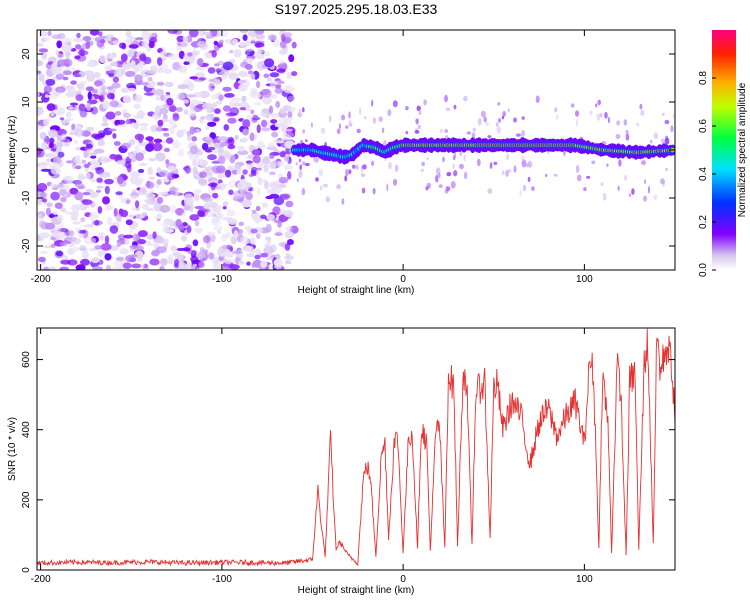 Image resolution: width=750 pixels, height=600 pixels. What do you see at coordinates (703, 174) in the screenshot?
I see `colorbar-tick-label: 0.4` at bounding box center [703, 174].